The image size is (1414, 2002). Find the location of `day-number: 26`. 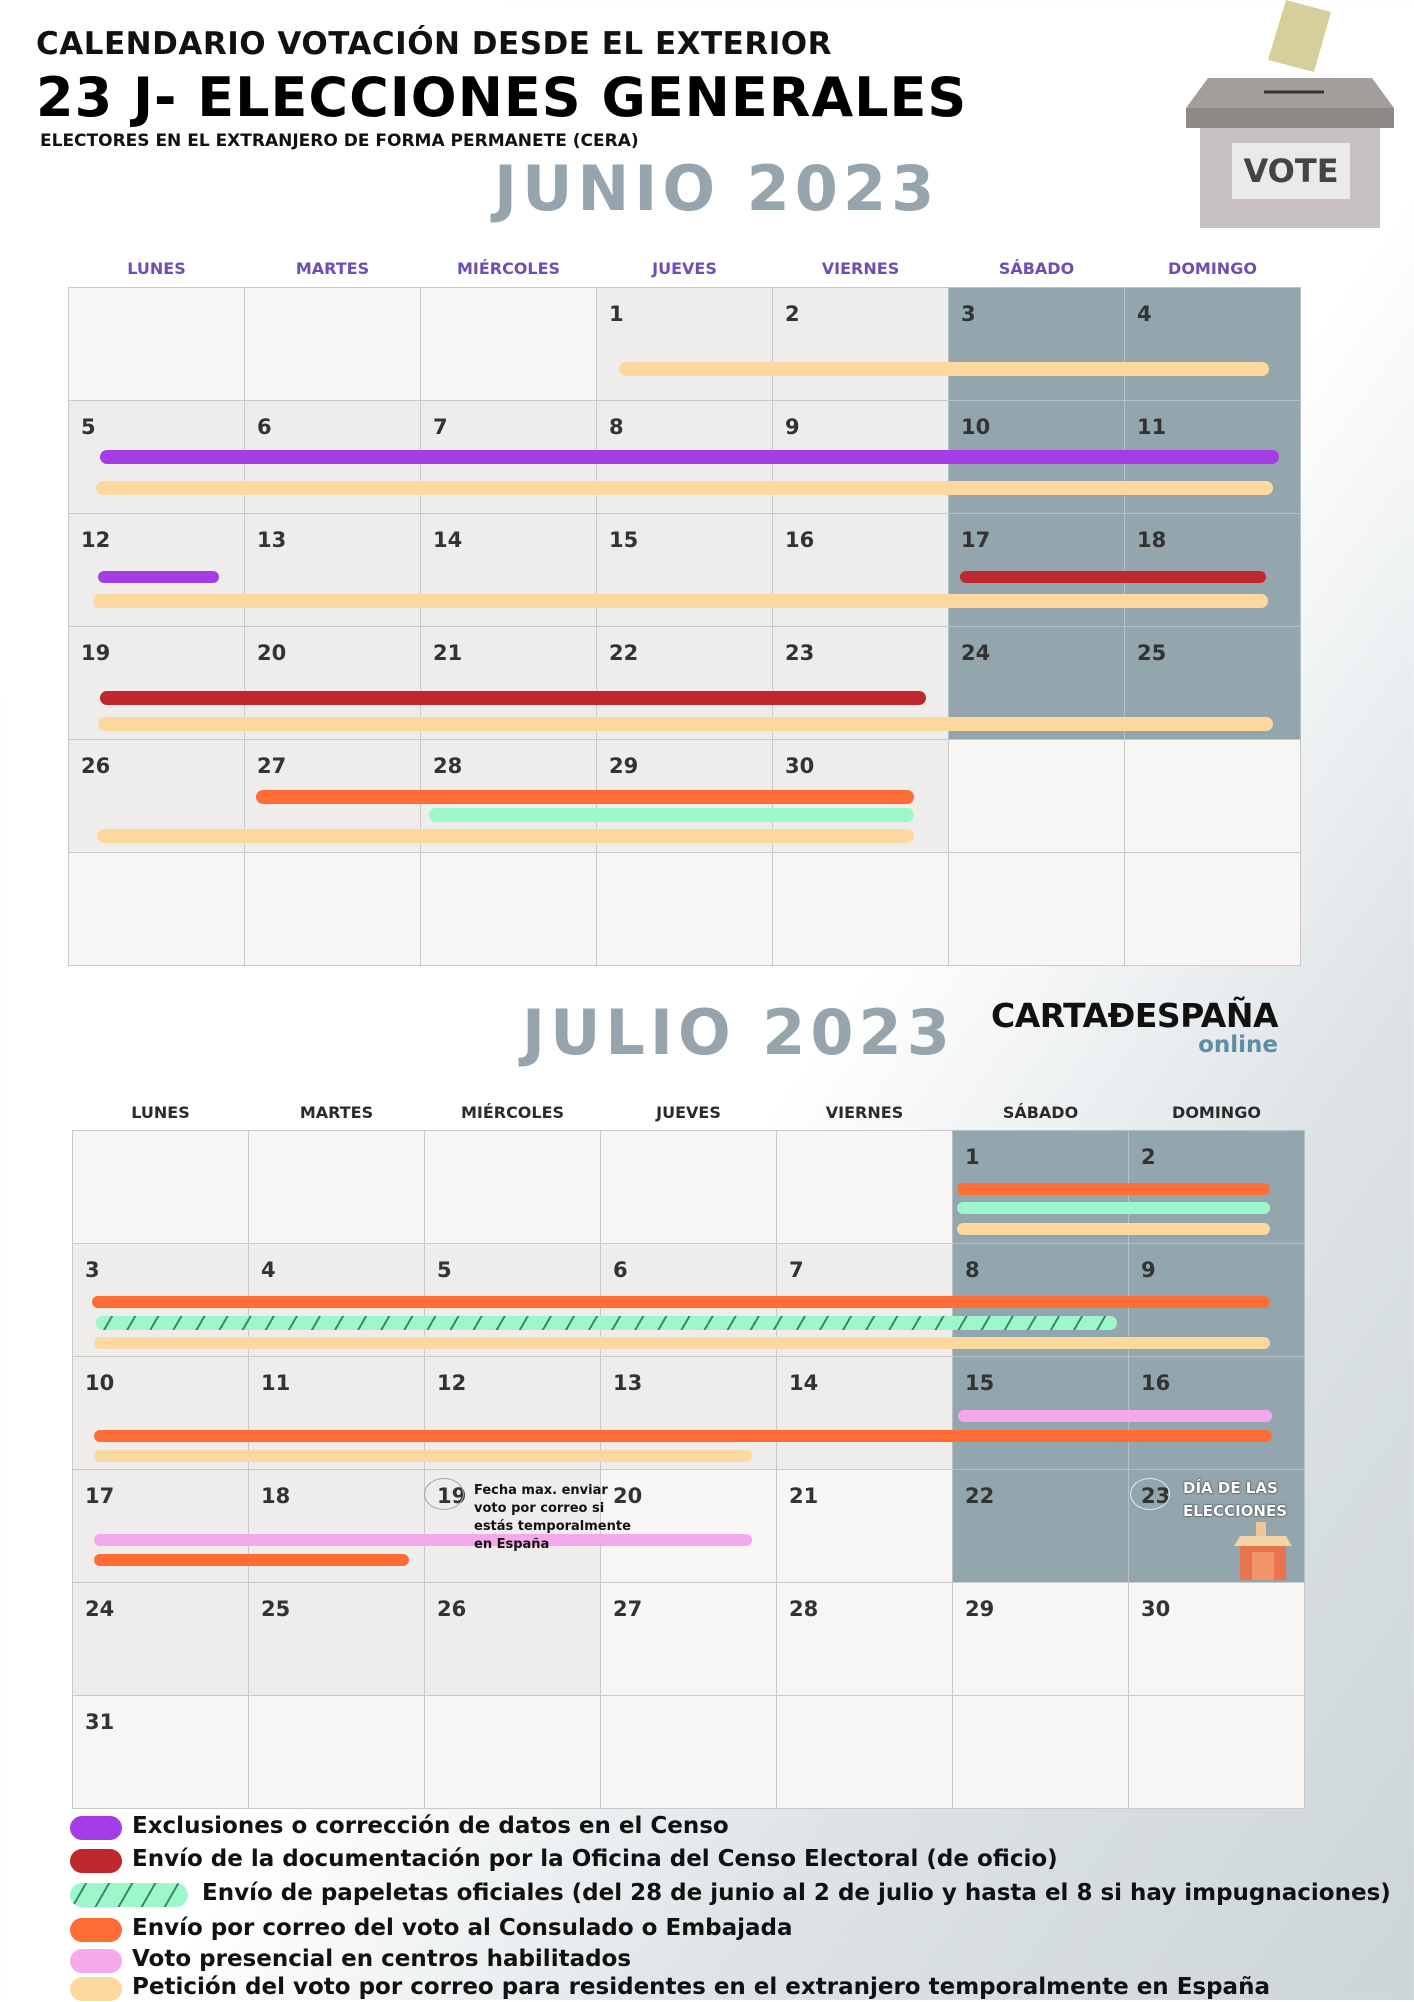

day-number: 26 is located at coordinates (96, 766).